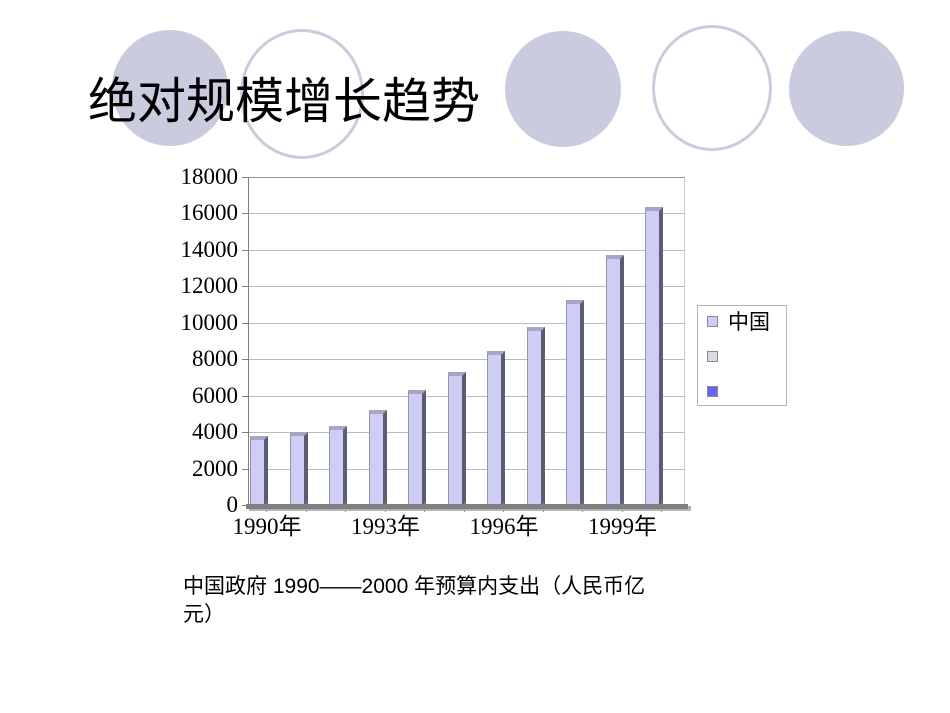  What do you see at coordinates (742, 355) in the screenshot?
I see `chart-legend: 中国` at bounding box center [742, 355].